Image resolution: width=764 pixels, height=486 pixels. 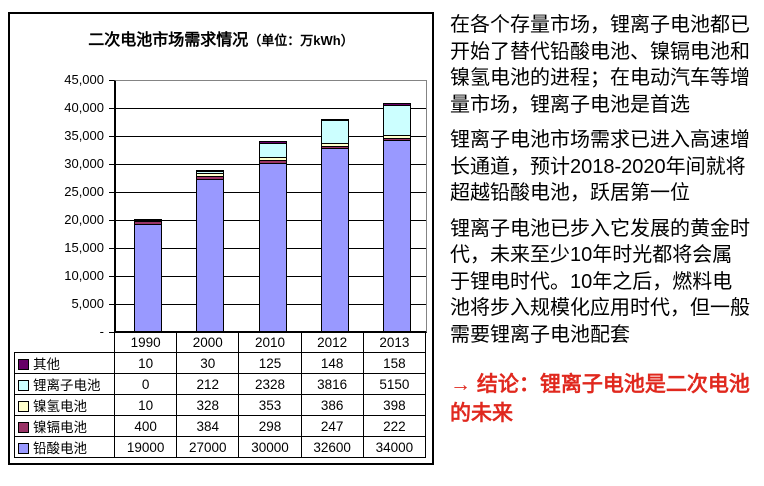 I want to click on value-cell: 30000, so click(x=270, y=447).